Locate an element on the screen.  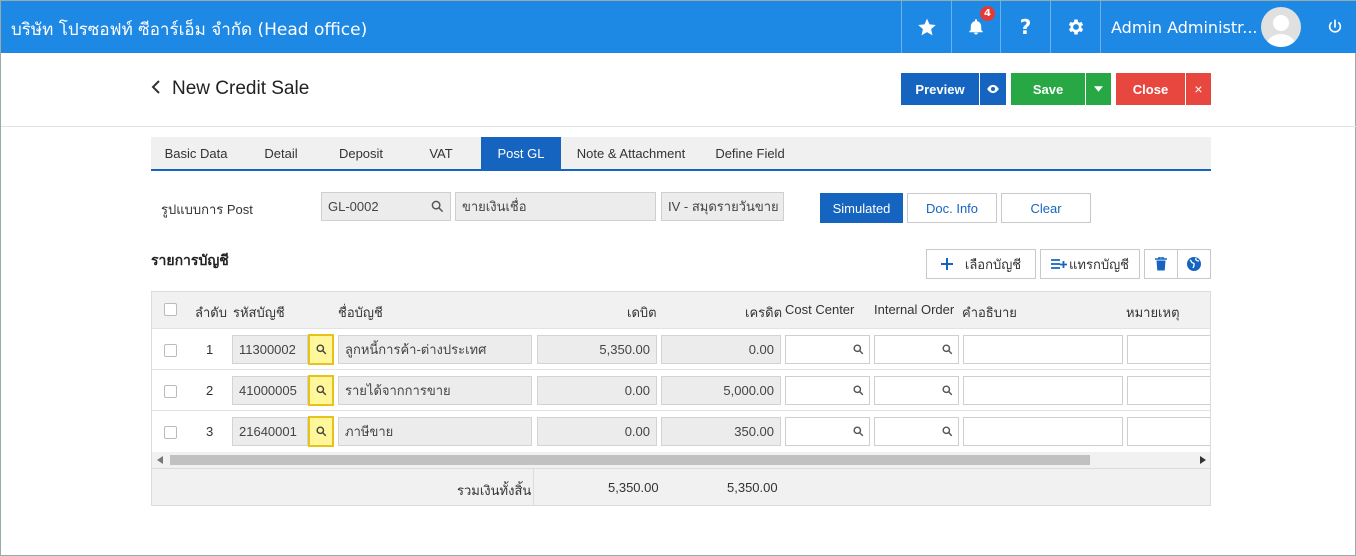
tab-basic-data: Basic Data is located at coordinates (196, 153).